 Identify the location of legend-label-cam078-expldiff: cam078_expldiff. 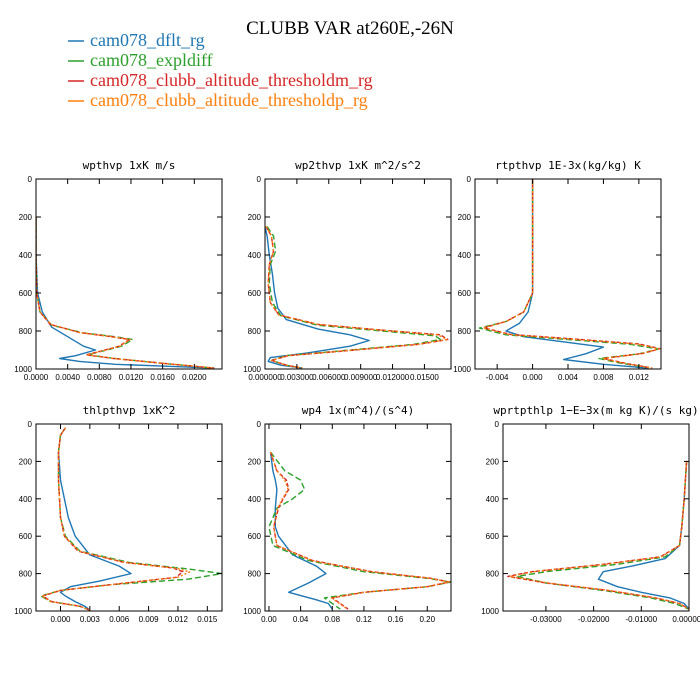
(151, 60).